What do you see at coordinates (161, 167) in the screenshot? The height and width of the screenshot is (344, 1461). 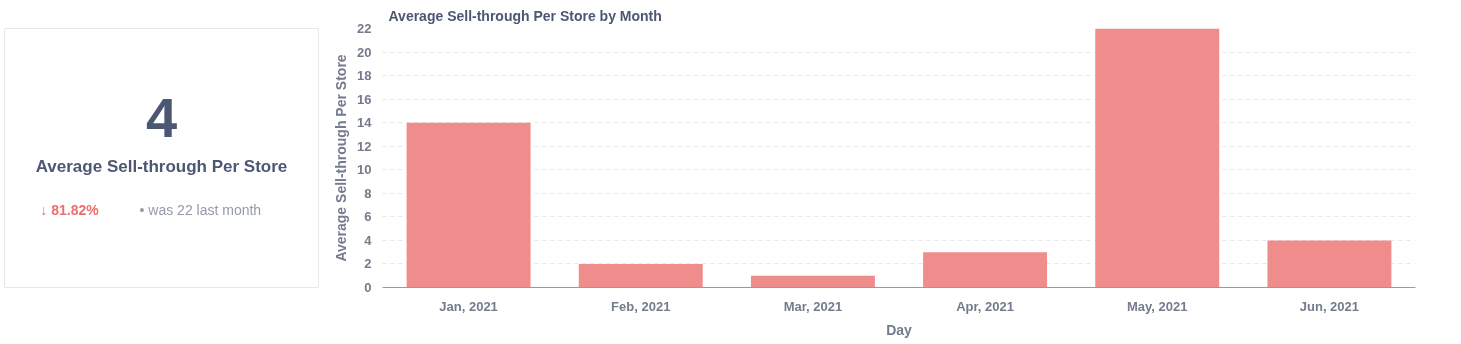 I see `text: Average Sell-through Per Store` at bounding box center [161, 167].